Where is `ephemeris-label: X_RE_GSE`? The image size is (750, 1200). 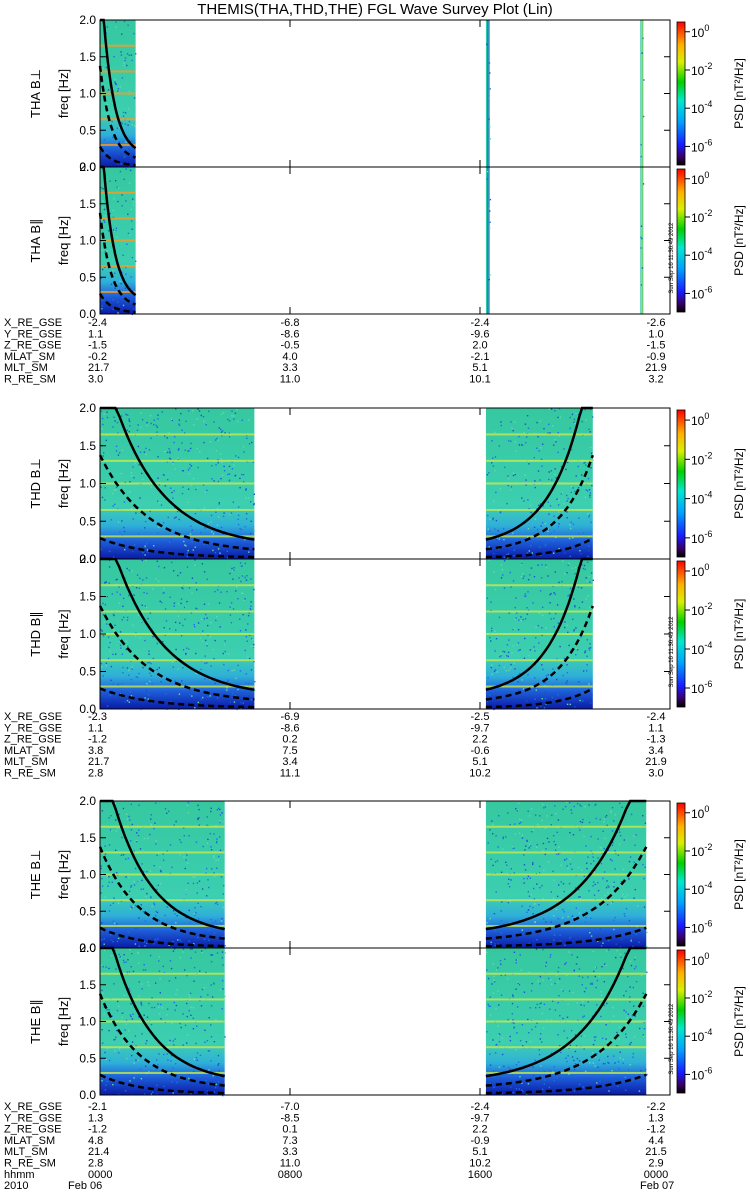 ephemeris-label: X_RE_GSE is located at coordinates (33, 1107).